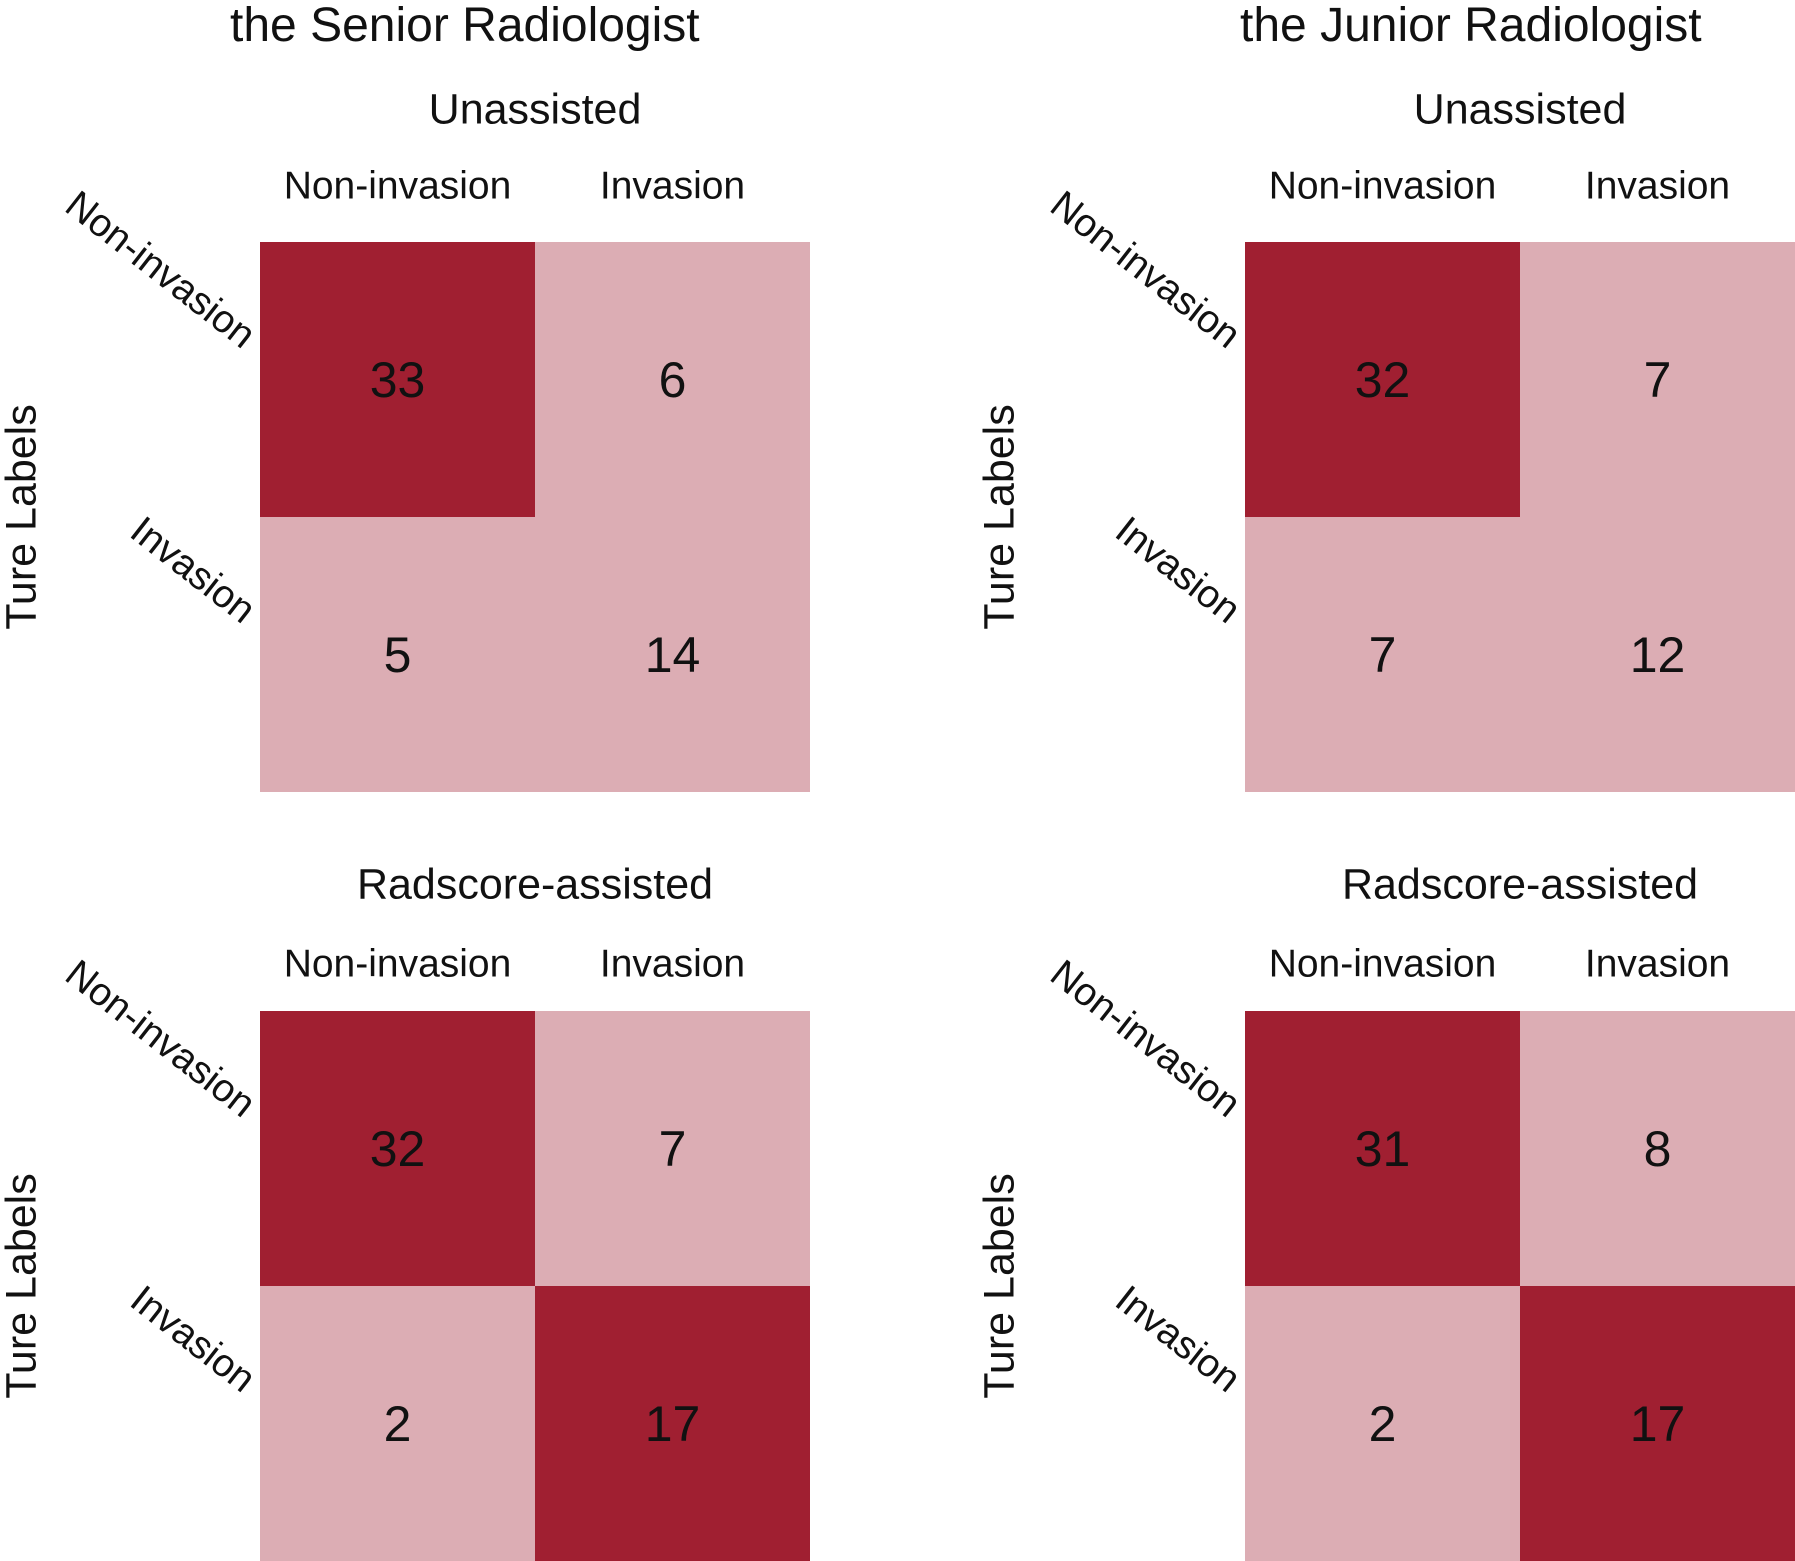  I want to click on cell-value-label: 5, so click(397, 654).